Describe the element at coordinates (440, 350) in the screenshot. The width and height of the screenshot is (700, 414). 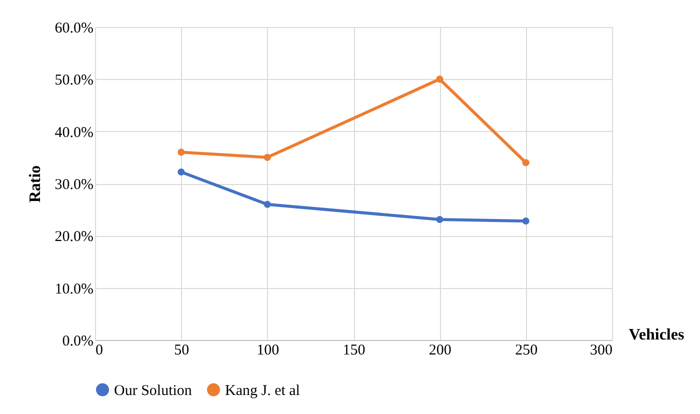
I see `x-tick-label: 200` at that location.